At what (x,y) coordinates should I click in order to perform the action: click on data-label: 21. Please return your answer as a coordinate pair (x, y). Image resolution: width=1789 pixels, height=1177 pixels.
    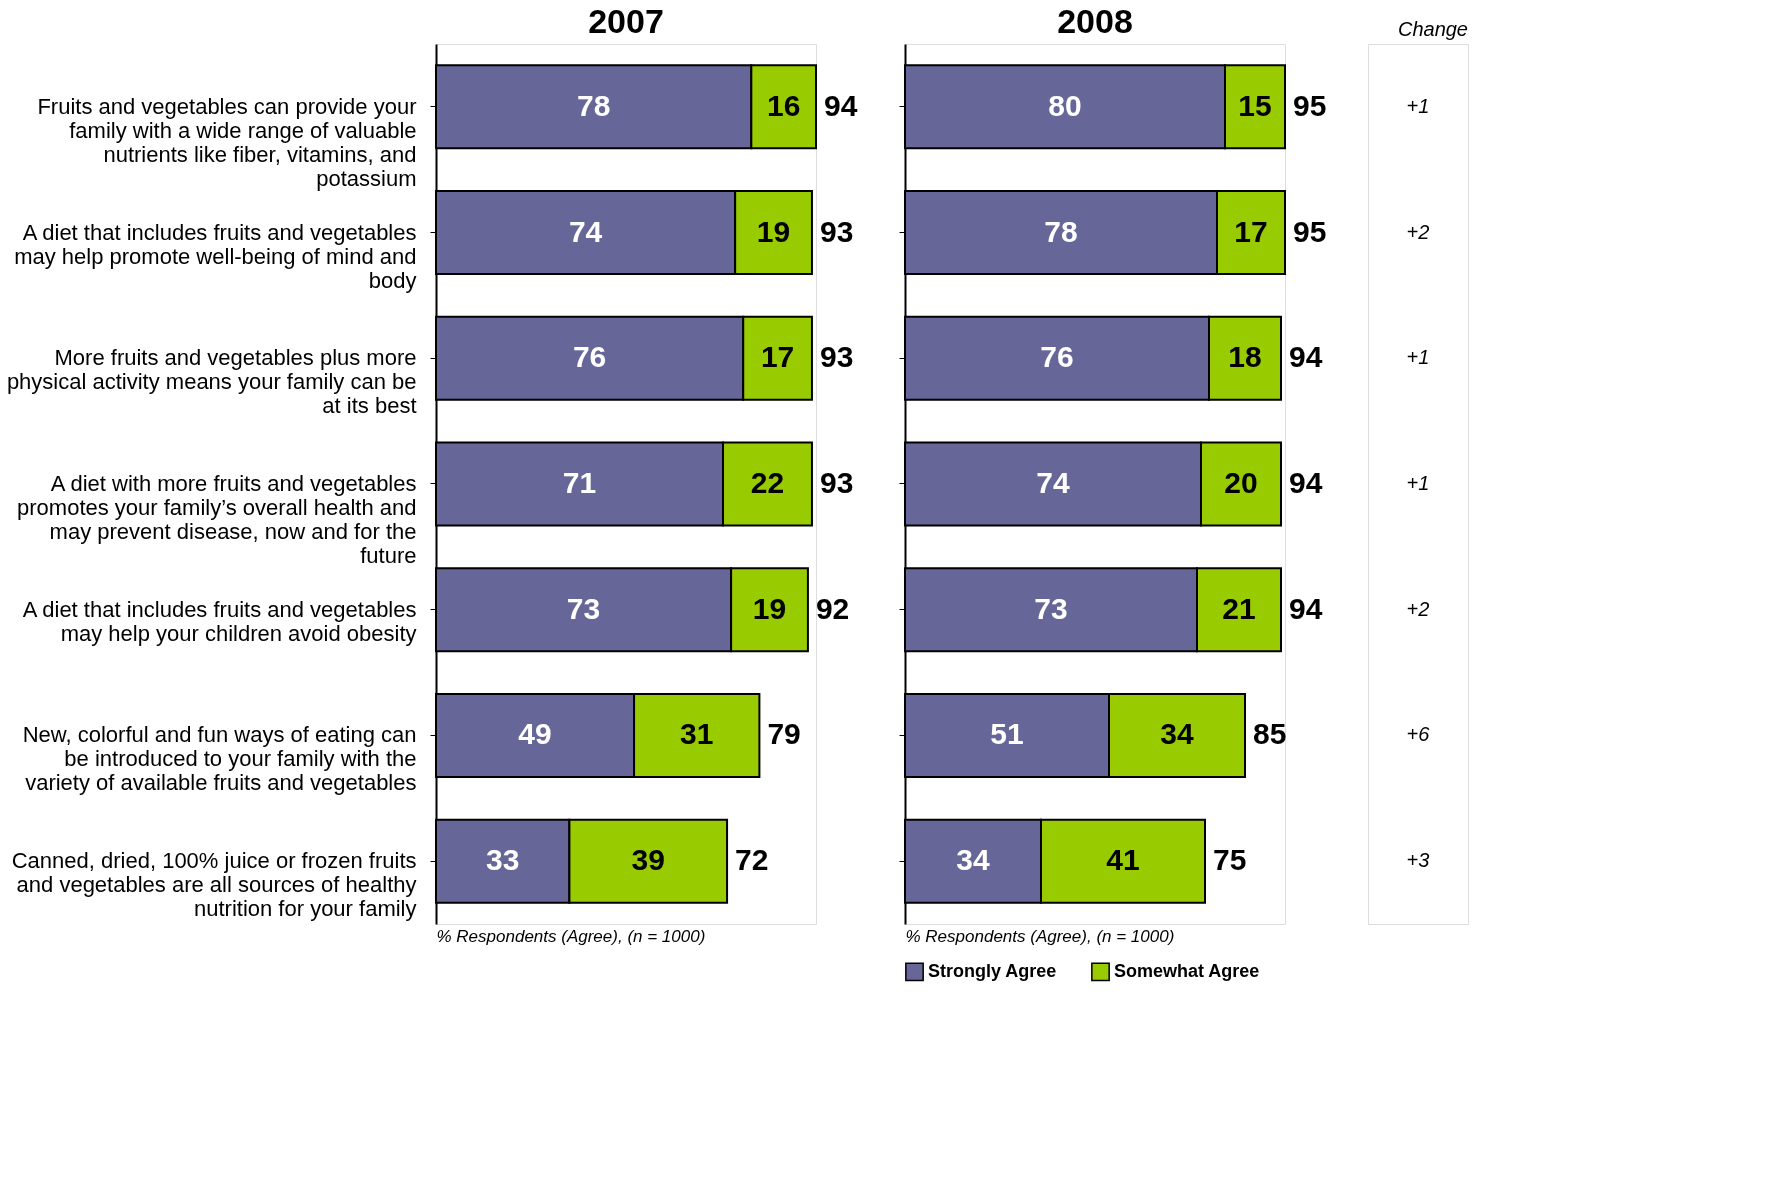
    Looking at the image, I should click on (1239, 608).